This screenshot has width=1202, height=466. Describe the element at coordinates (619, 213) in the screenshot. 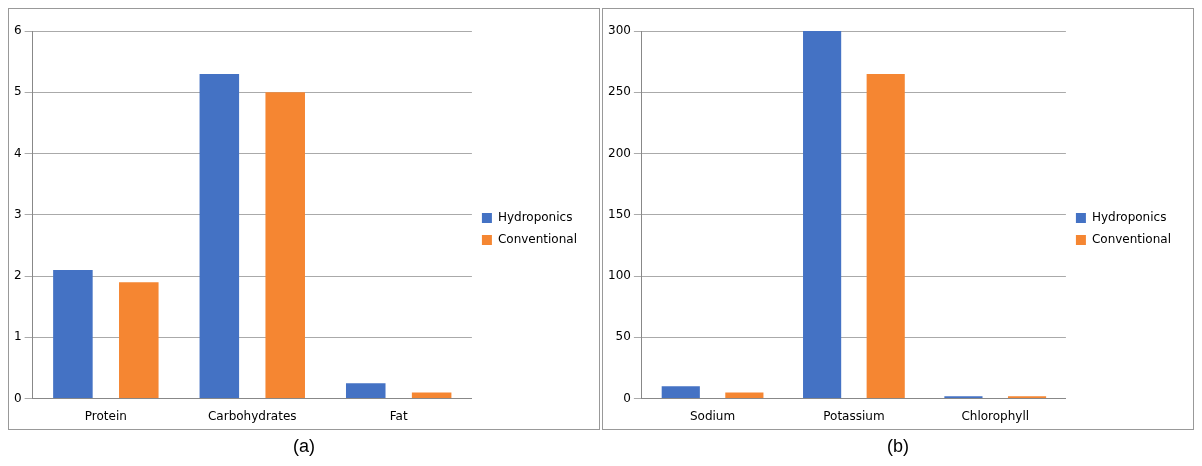

I see `y-tick-label: 150` at that location.